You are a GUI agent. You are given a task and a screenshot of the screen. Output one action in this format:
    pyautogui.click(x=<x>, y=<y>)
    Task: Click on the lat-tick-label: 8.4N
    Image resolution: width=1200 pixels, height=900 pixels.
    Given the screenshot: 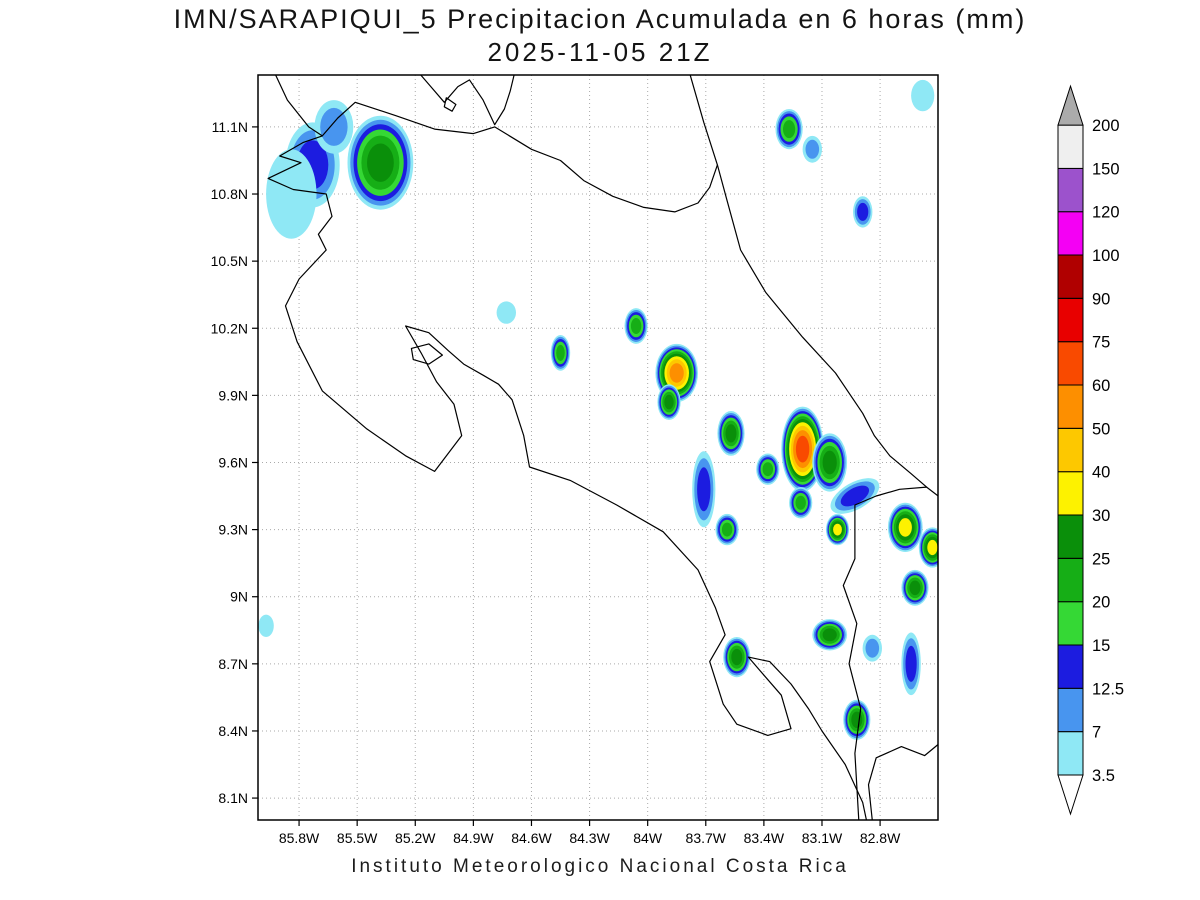 What is the action you would take?
    pyautogui.click(x=233, y=731)
    